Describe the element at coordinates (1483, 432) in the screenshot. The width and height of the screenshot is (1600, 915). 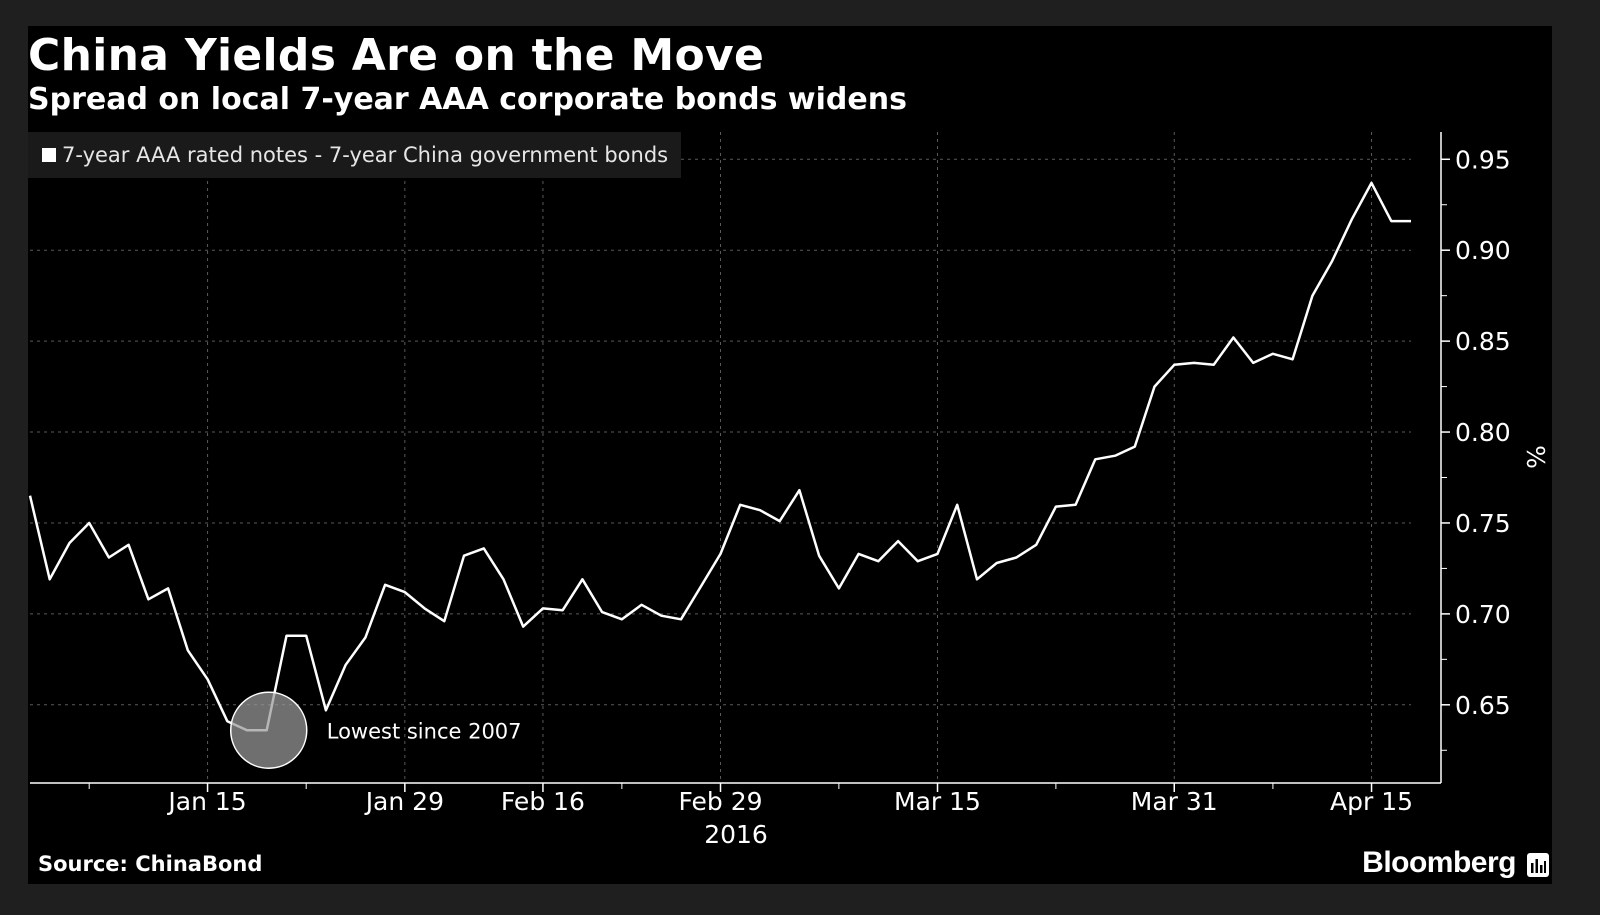
I see `y-tick-label: 0.80` at that location.